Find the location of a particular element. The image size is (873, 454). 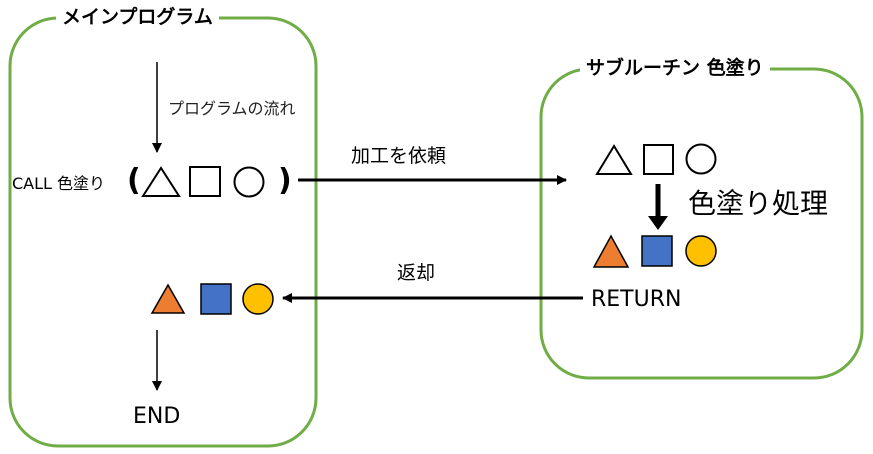

process-label: 色塗り処理 is located at coordinates (758, 203).